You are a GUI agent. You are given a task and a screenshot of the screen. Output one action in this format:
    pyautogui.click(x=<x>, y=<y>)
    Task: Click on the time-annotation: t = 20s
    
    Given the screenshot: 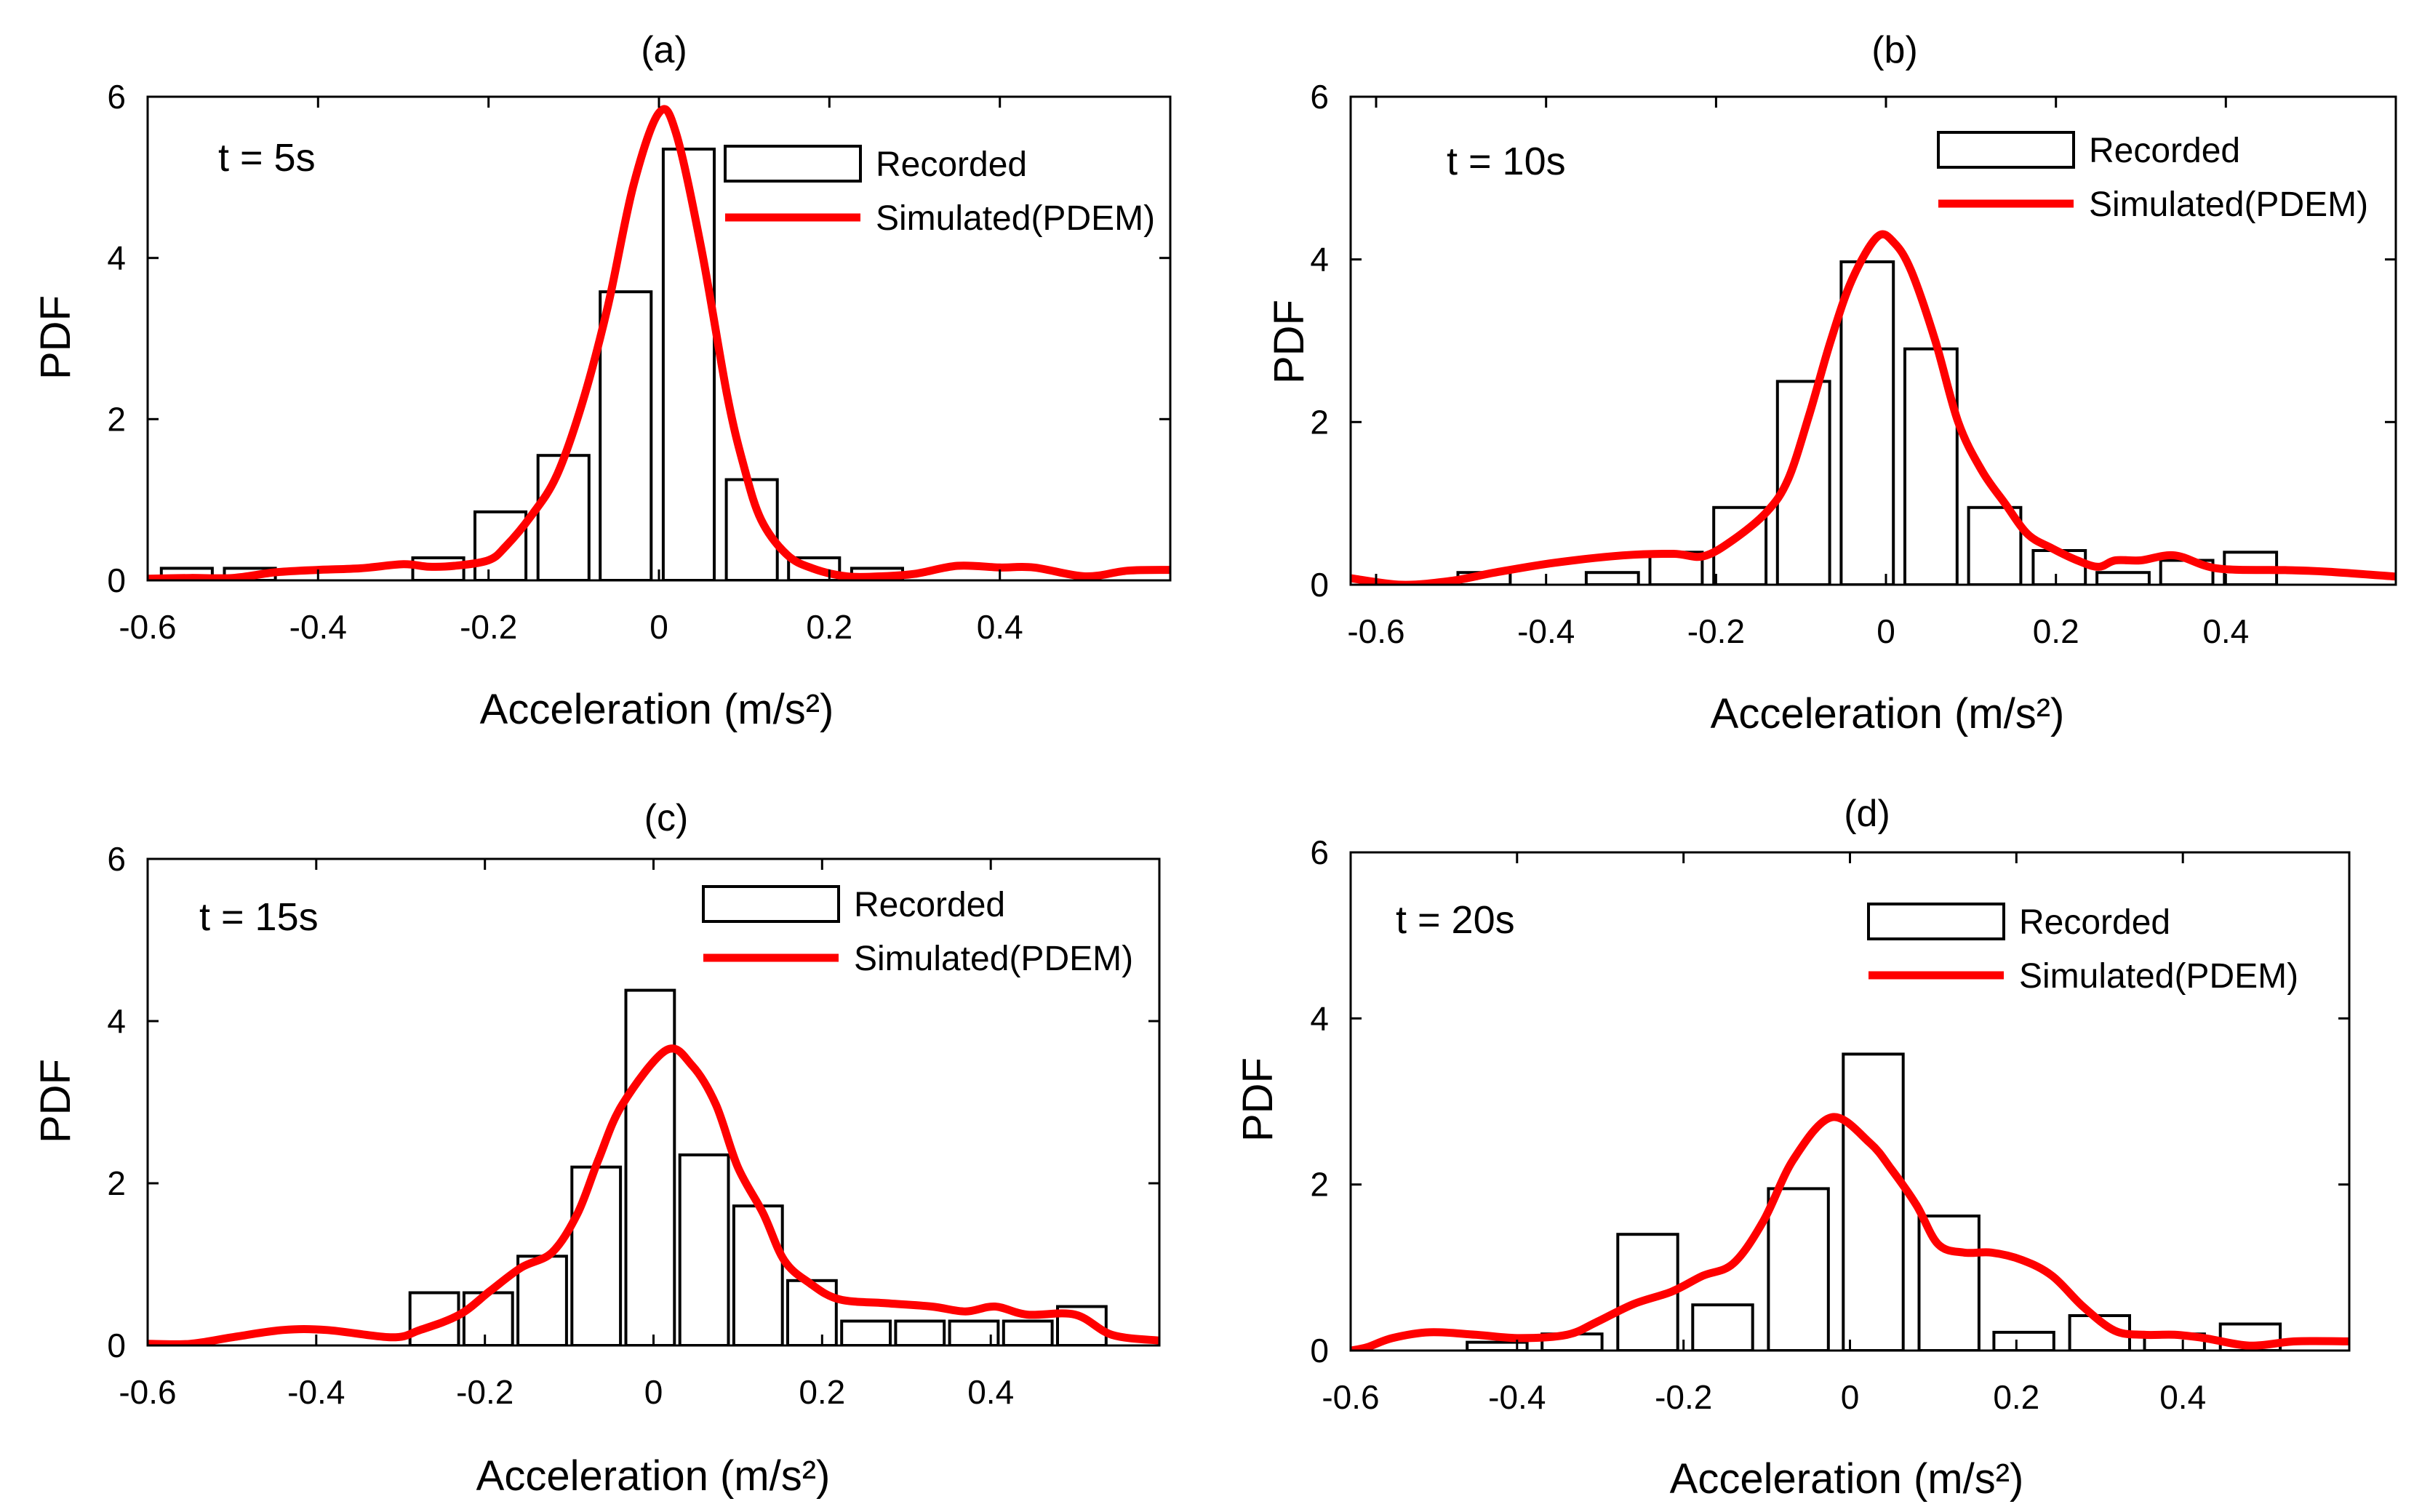 What is the action you would take?
    pyautogui.click(x=1455, y=920)
    